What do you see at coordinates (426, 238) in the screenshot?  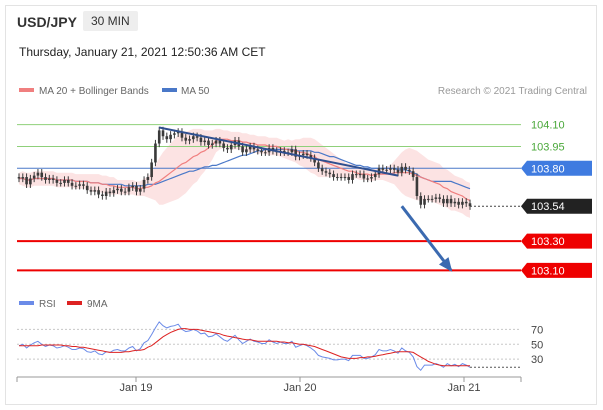 I see `projection-arrow` at bounding box center [426, 238].